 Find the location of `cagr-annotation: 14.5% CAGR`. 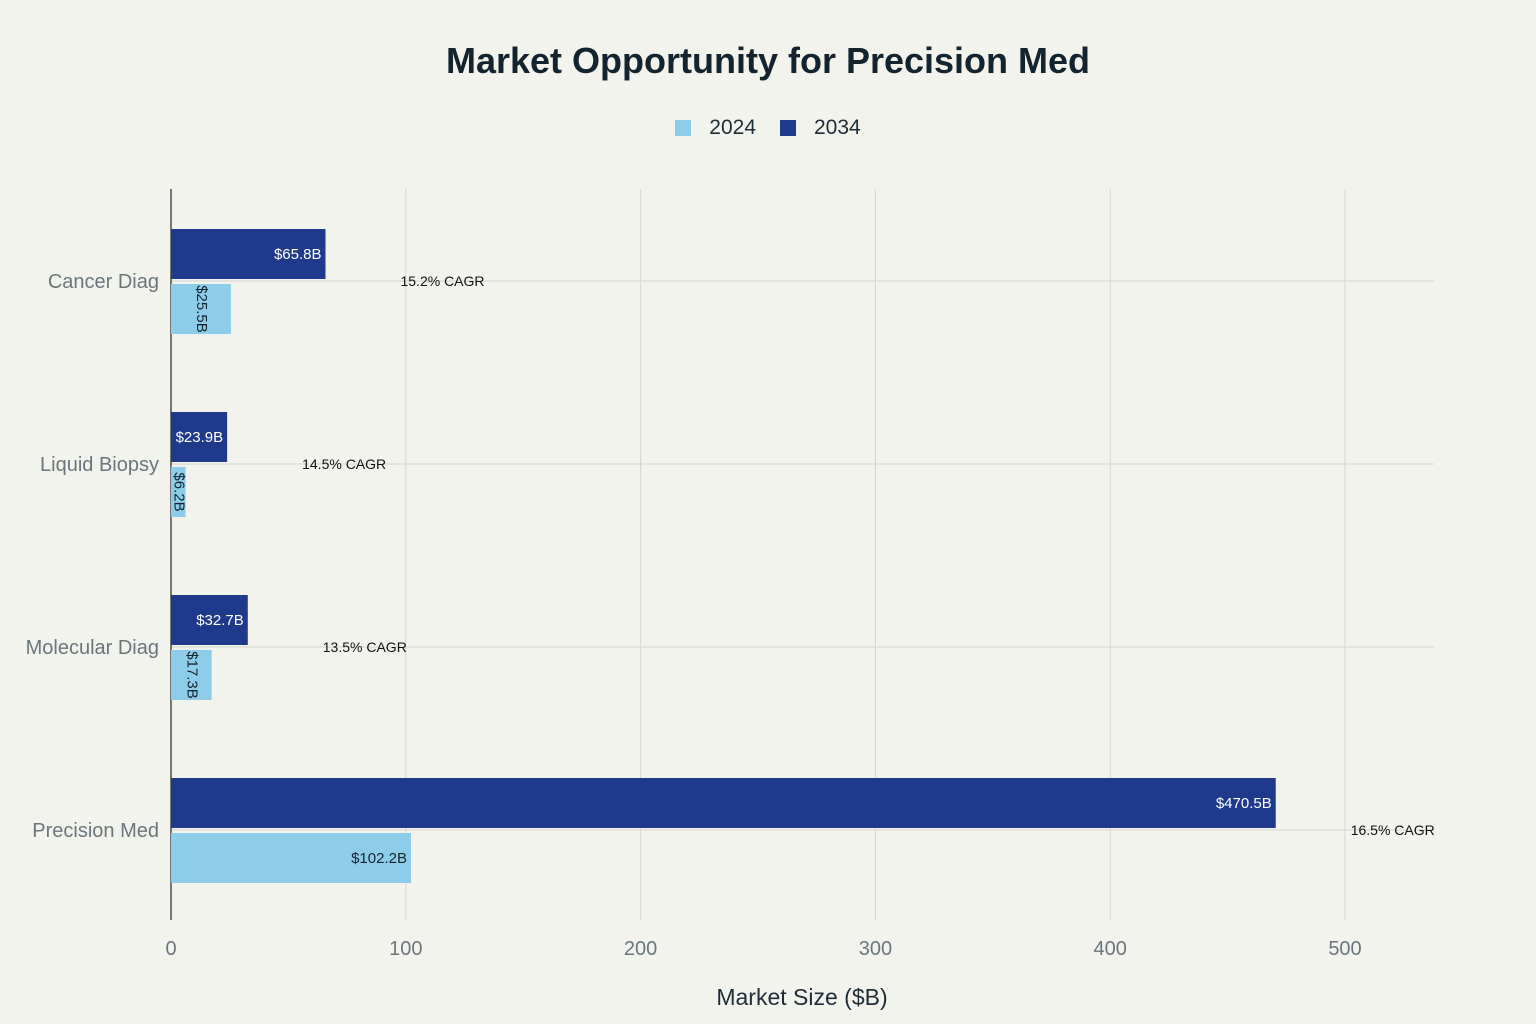

cagr-annotation: 14.5% CAGR is located at coordinates (344, 464).